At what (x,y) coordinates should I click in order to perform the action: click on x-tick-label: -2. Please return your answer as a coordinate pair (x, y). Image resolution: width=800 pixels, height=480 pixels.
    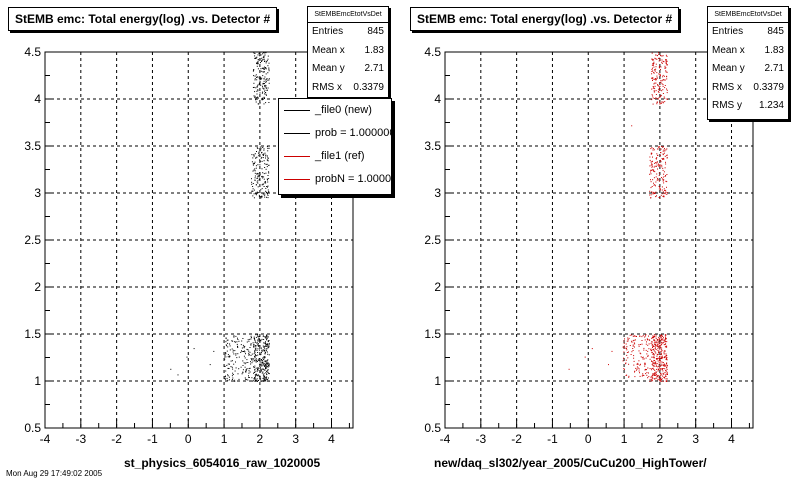
    Looking at the image, I should click on (516, 439).